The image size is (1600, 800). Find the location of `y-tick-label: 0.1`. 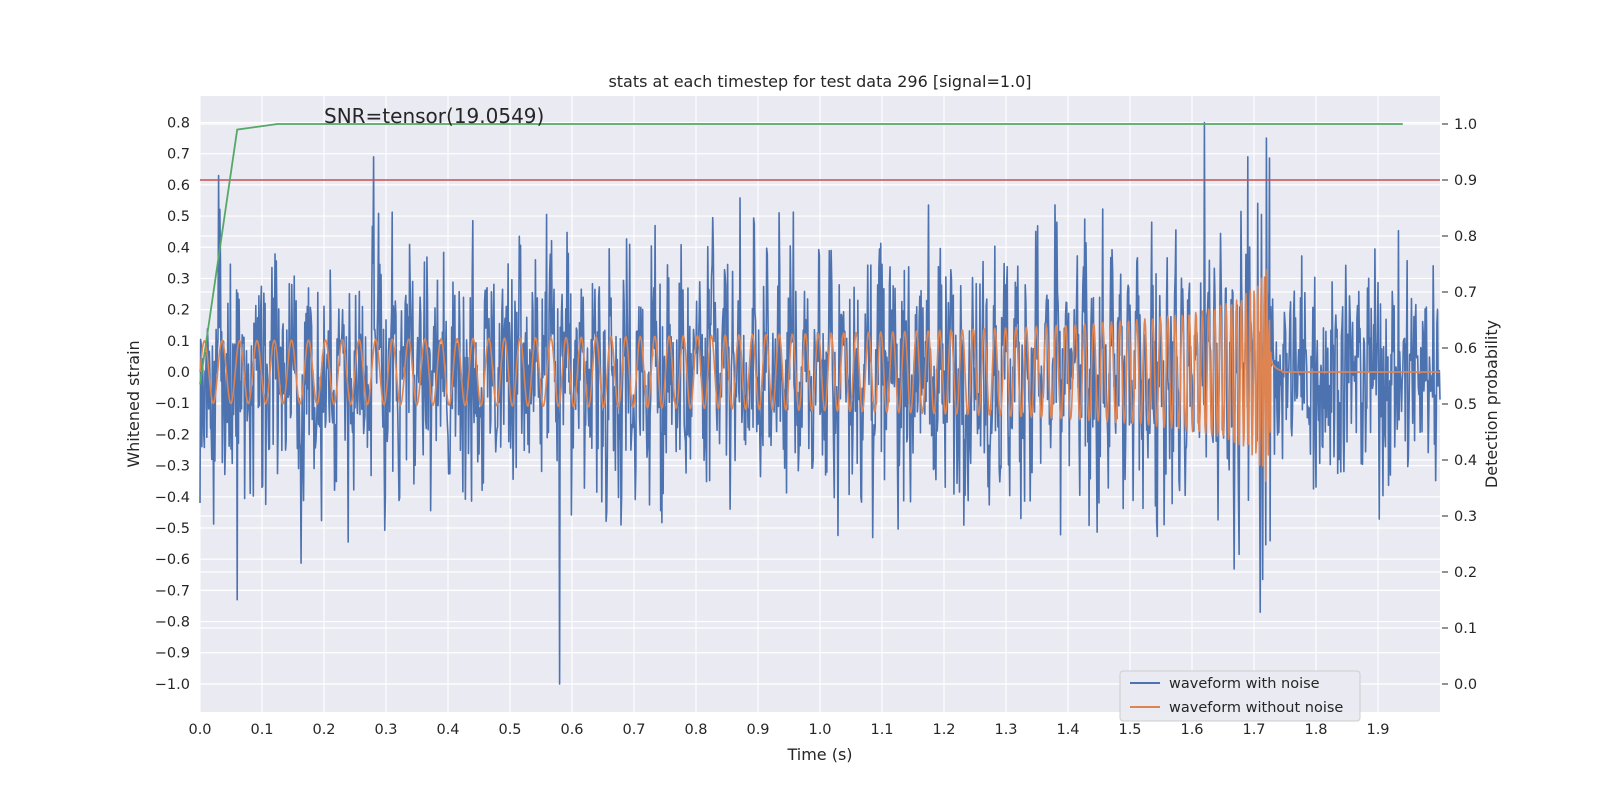

y-tick-label: 0.1 is located at coordinates (178, 342).